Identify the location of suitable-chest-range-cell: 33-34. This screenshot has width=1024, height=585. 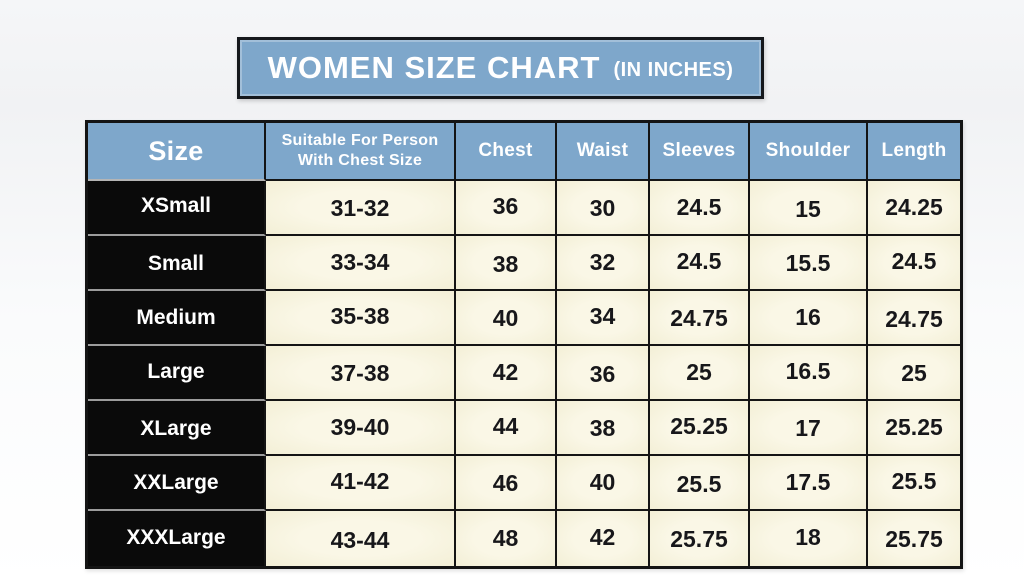
(361, 263).